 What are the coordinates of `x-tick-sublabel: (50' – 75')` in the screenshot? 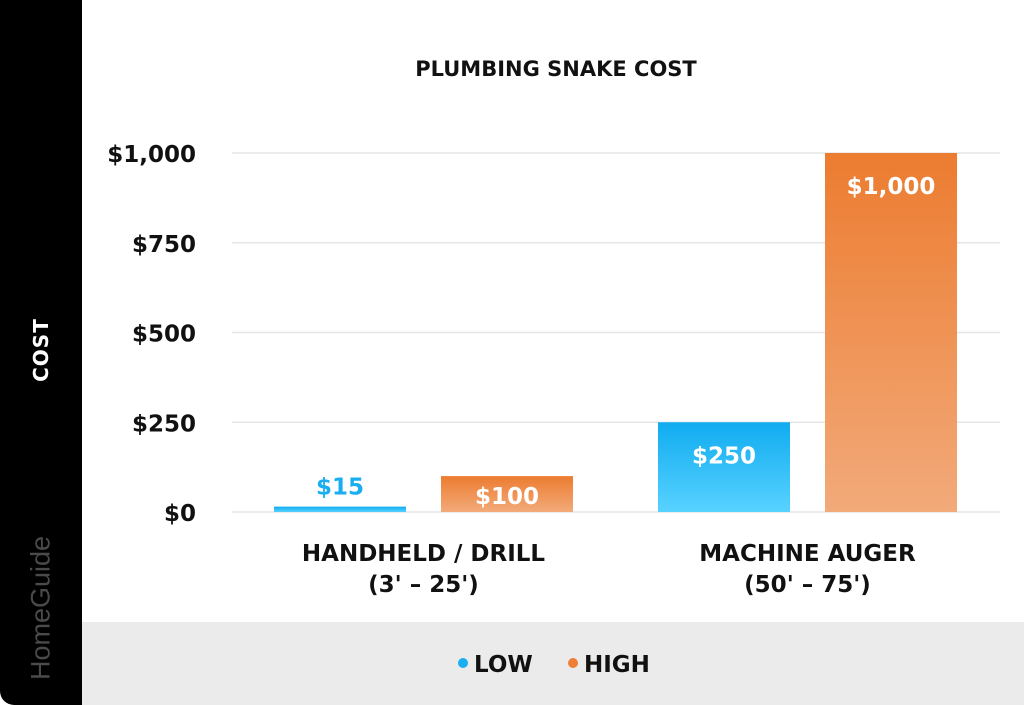 It's located at (807, 585).